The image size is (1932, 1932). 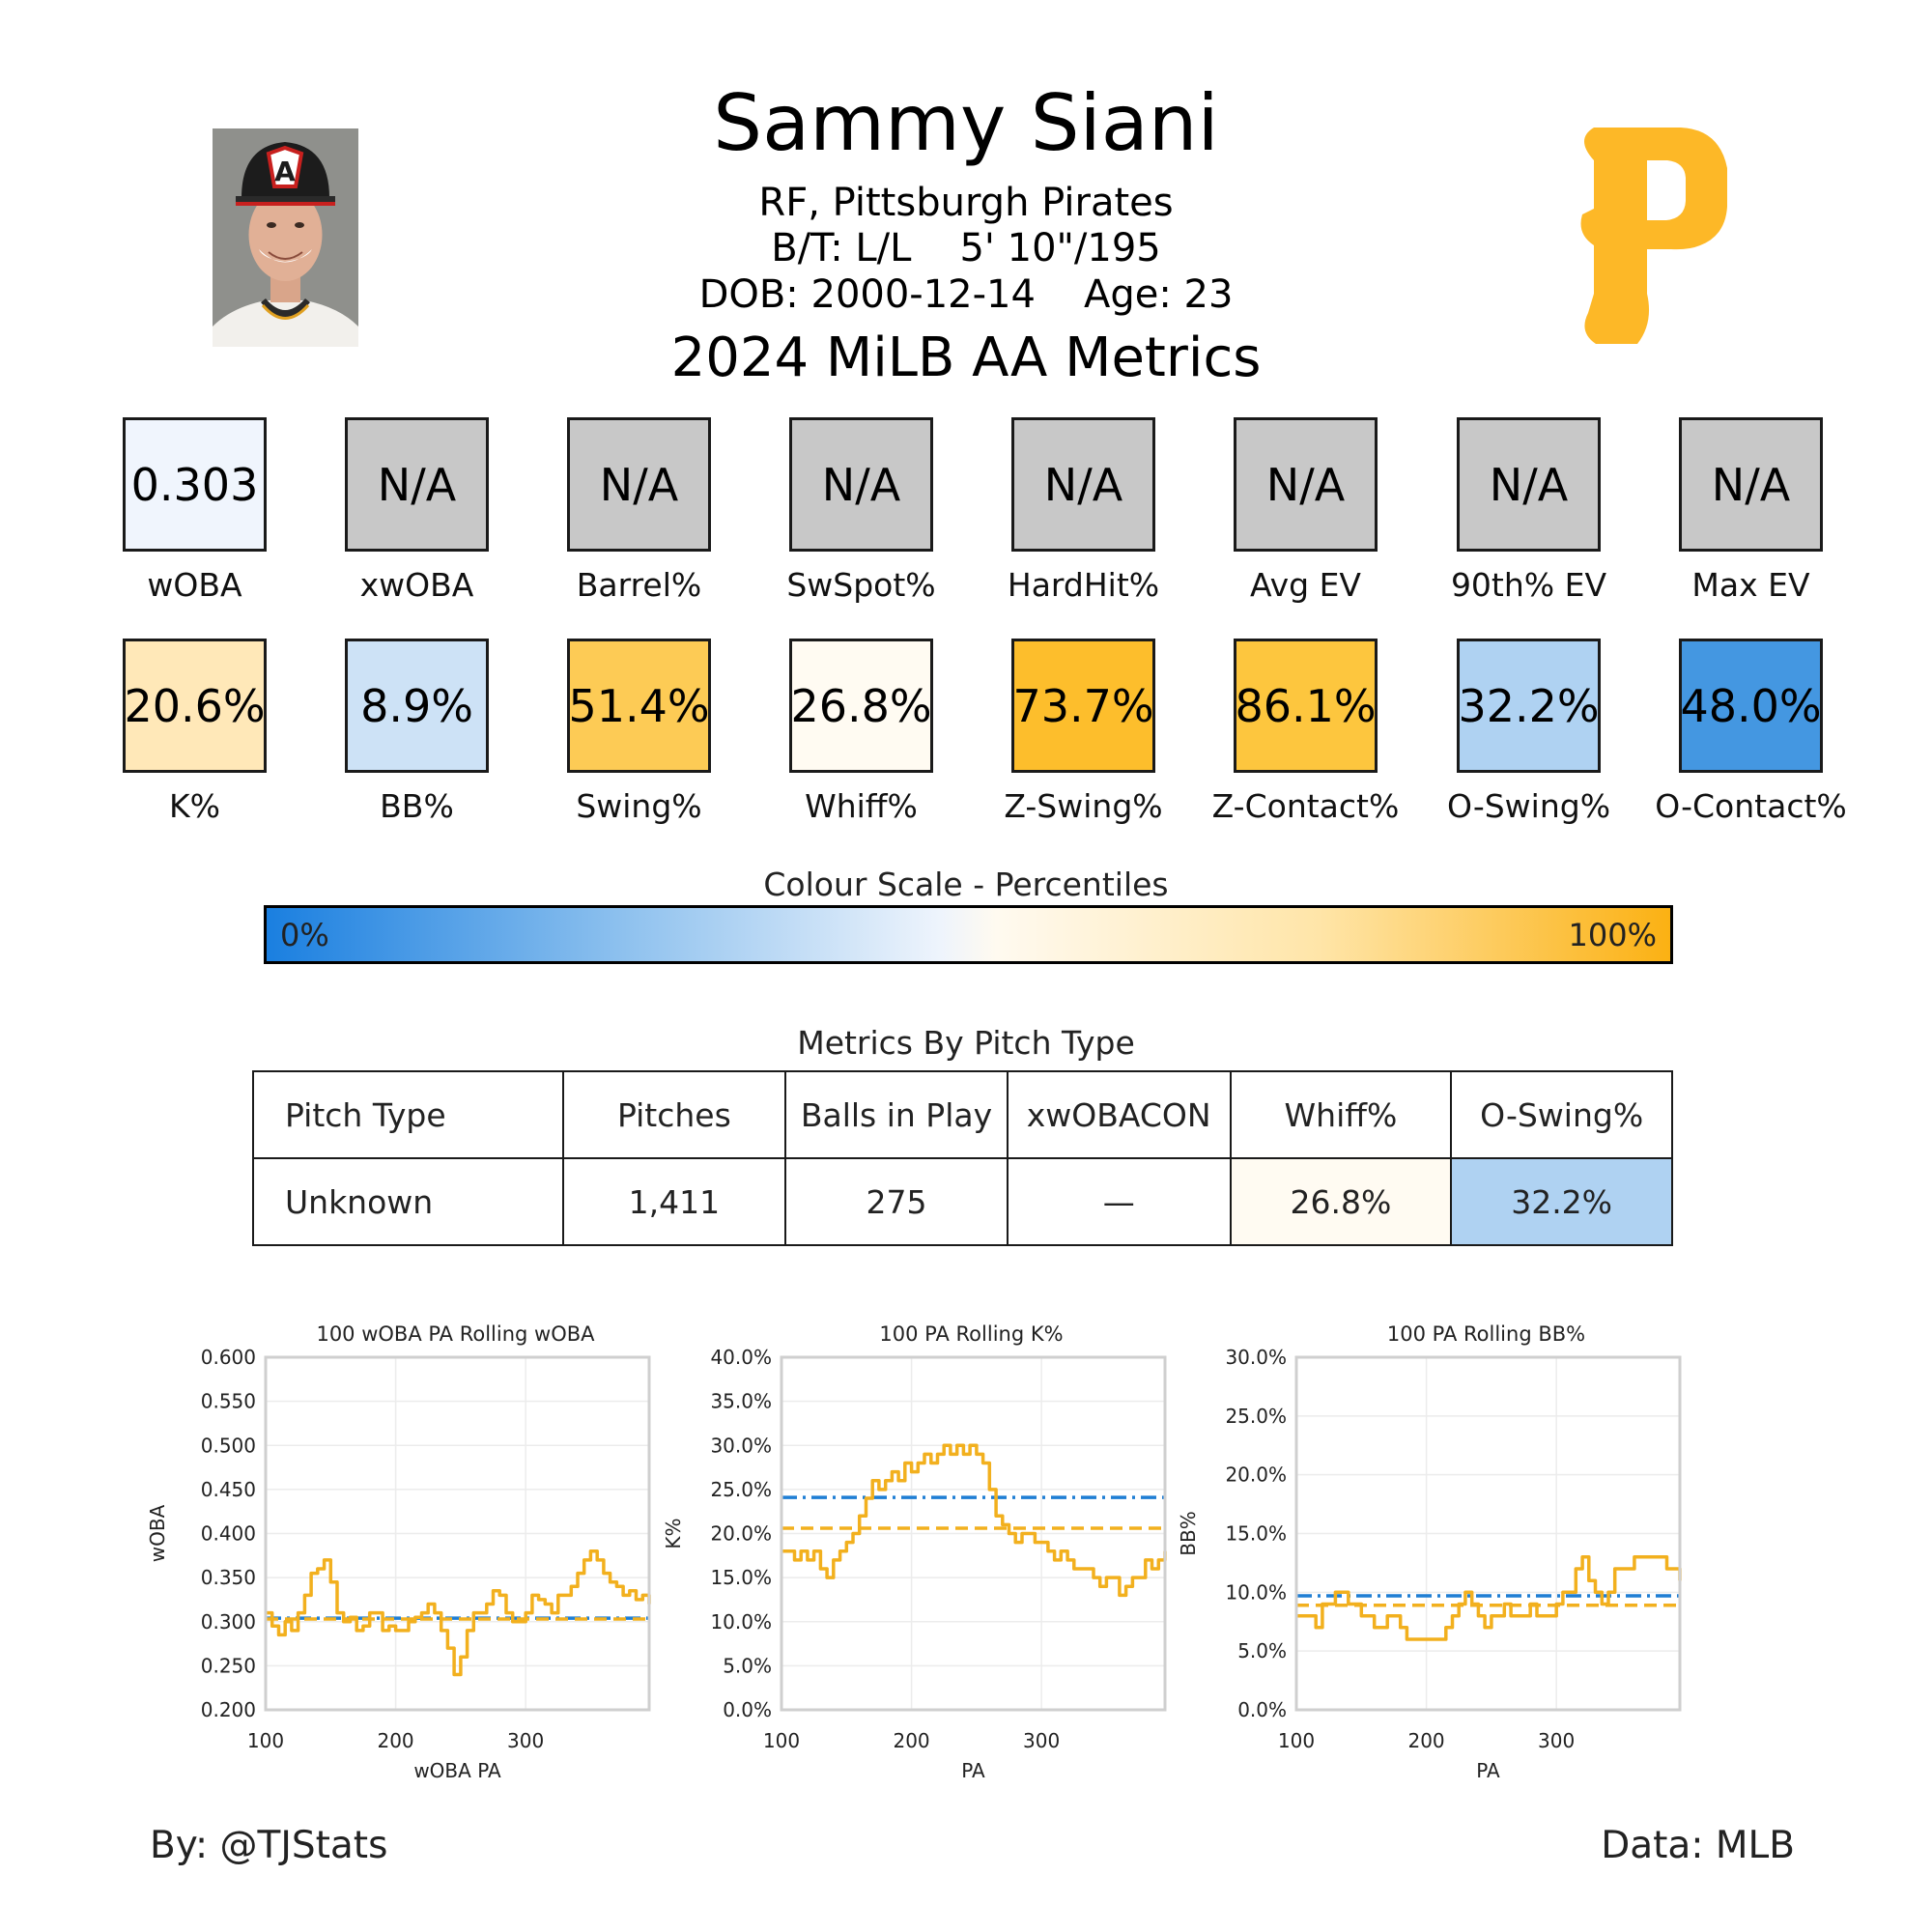 I want to click on chart-title-bb: 100 PA Rolling BB%, so click(x=1486, y=1334).